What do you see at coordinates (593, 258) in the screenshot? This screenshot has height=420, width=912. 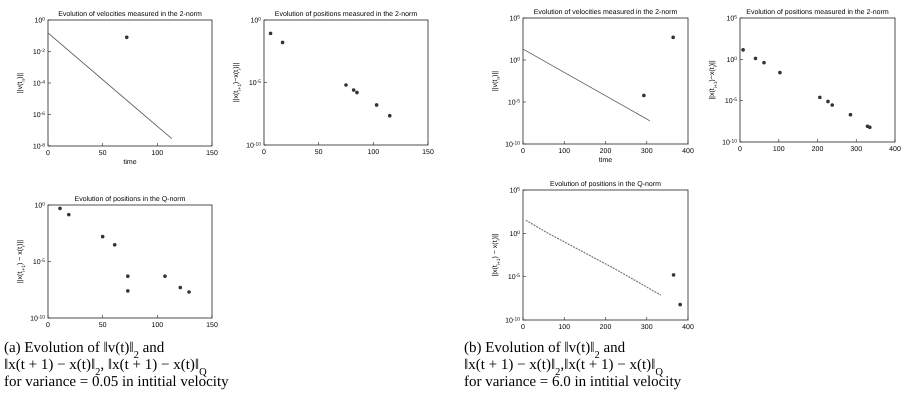 I see `line-series` at bounding box center [593, 258].